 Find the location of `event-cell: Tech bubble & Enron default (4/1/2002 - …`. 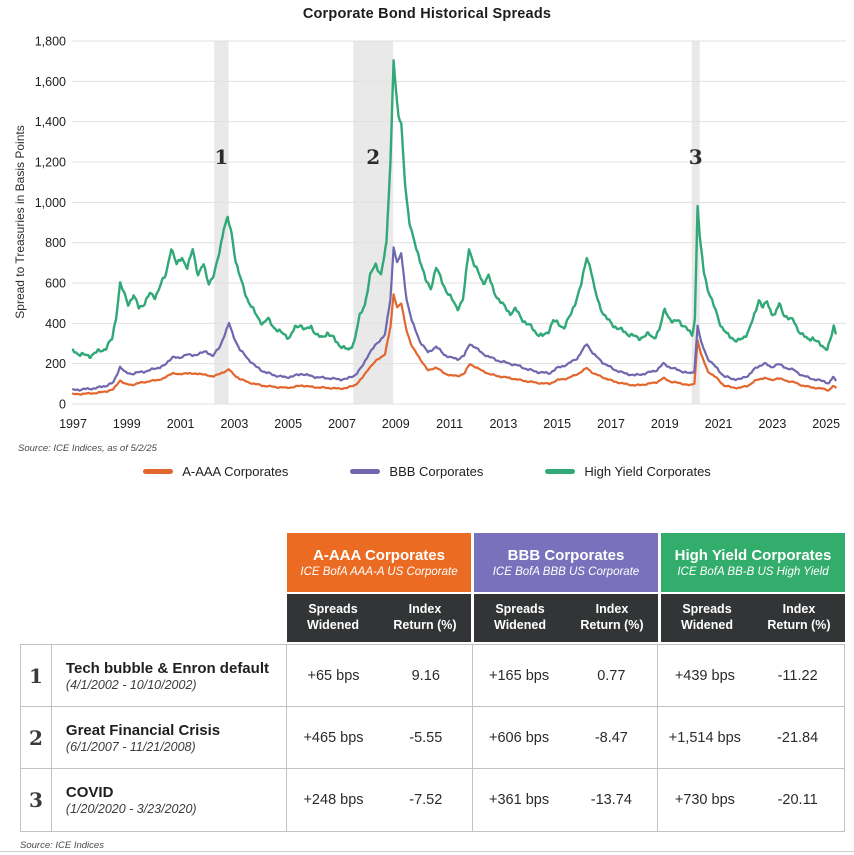

event-cell: Tech bubble & Enron default (4/1/2002 - … is located at coordinates (170, 675).